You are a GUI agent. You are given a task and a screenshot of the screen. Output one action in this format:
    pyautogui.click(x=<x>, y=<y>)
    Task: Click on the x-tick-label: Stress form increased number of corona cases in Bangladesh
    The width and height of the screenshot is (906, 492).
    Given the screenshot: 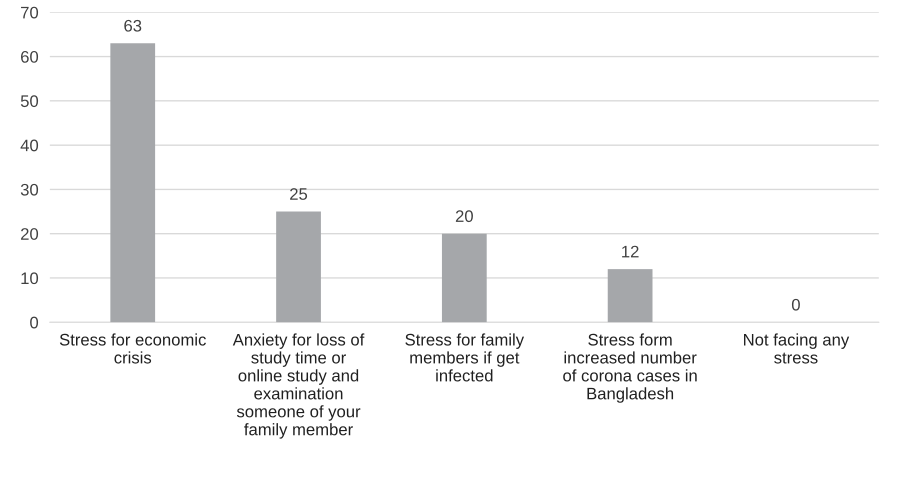 What is the action you would take?
    pyautogui.click(x=630, y=368)
    